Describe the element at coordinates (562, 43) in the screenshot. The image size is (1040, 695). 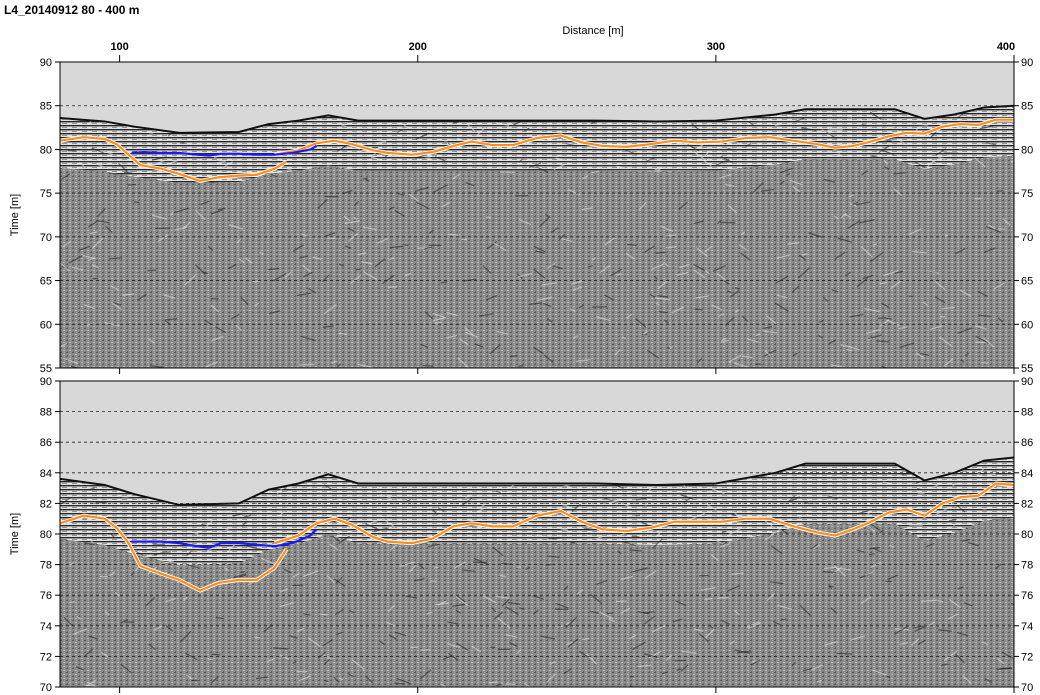
I see `x-axis: Distance [m] 100 200 300 400` at that location.